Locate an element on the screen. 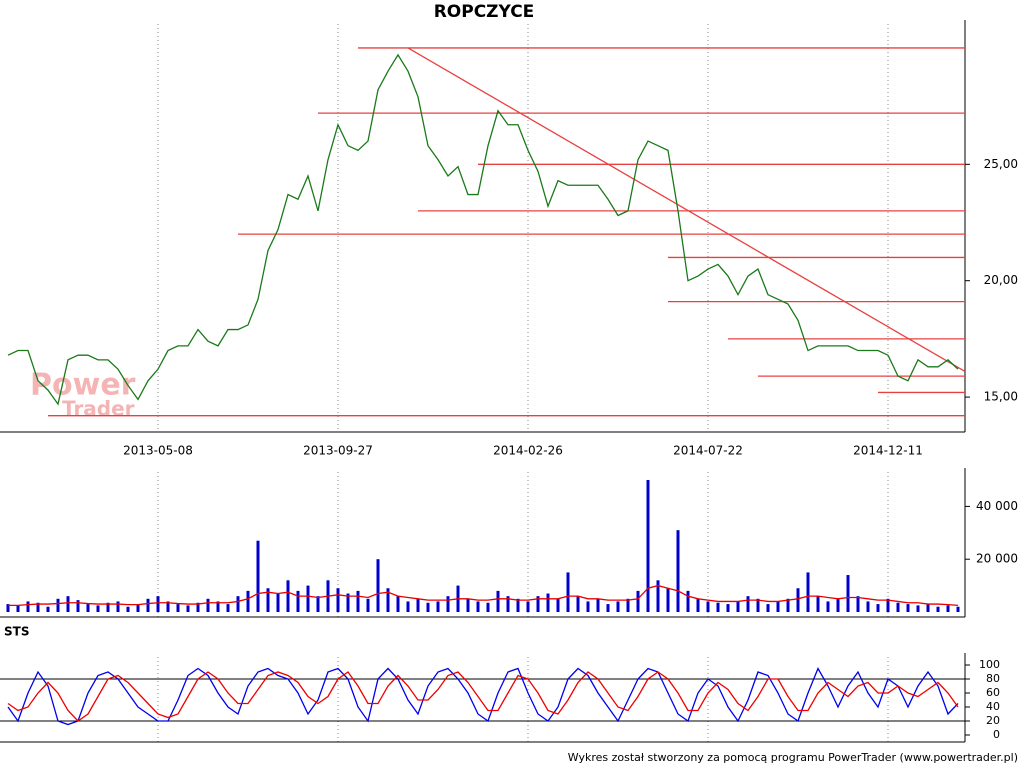 Image resolution: width=1024 pixels, height=768 pixels. watermark: Power is located at coordinates (83, 385).